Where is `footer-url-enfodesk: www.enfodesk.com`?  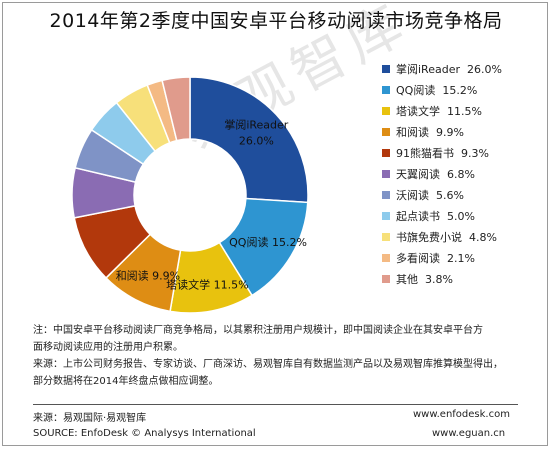 footer-url-enfodesk: www.enfodesk.com is located at coordinates (461, 414).